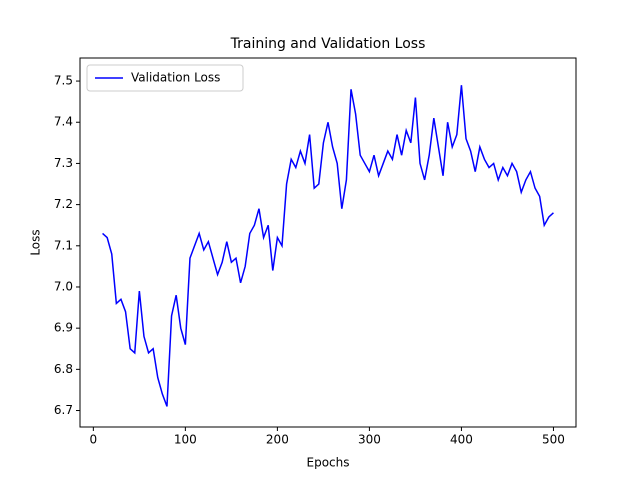 The height and width of the screenshot is (480, 640). What do you see at coordinates (328, 463) in the screenshot?
I see `x-axis-label: Epochs` at bounding box center [328, 463].